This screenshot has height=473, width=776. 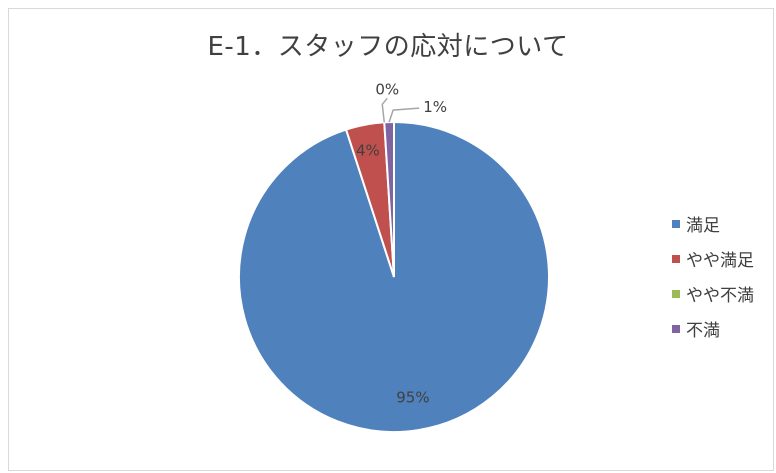 What do you see at coordinates (412, 397) in the screenshot?
I see `data-label: 95%` at bounding box center [412, 397].